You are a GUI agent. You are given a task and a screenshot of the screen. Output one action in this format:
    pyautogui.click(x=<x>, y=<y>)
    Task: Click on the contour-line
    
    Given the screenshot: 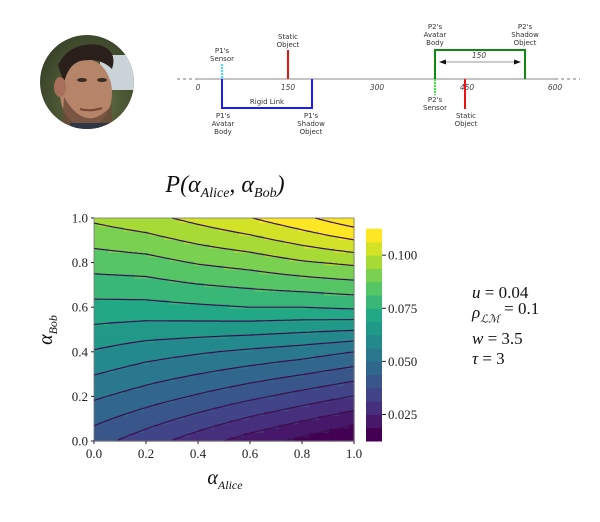 What is the action you would take?
    pyautogui.click(x=224, y=376)
    